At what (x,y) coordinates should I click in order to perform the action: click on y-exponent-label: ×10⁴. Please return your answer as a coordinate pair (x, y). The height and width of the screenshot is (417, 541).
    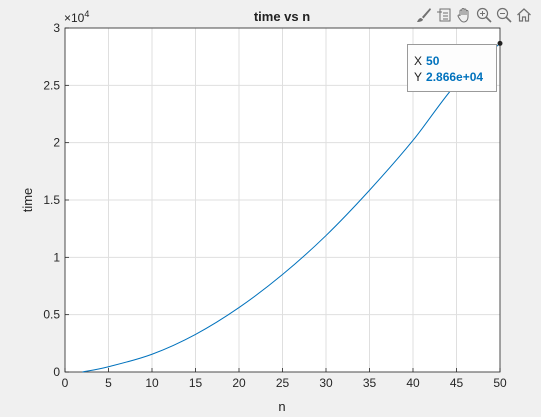
    Looking at the image, I should click on (76, 17).